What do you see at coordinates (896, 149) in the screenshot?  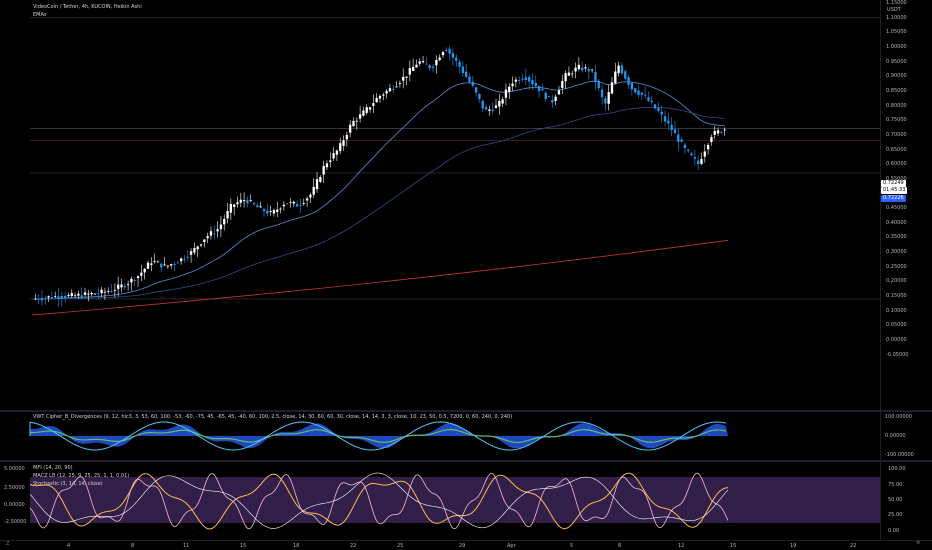 I see `price-tick-label: 0.65000` at bounding box center [896, 149].